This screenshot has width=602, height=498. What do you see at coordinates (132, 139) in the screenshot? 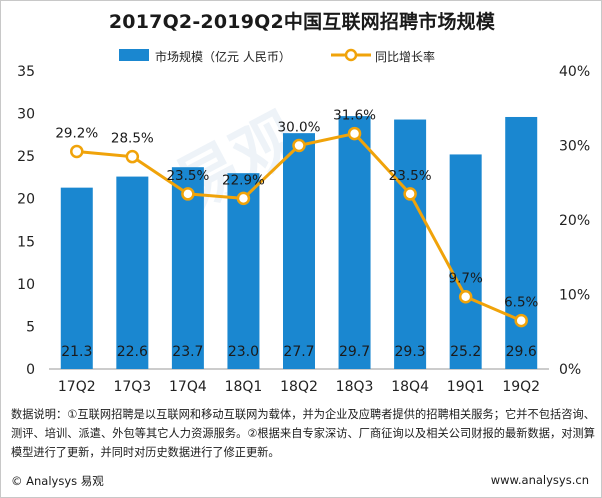
I see `growth-value-label: 28.5%` at bounding box center [132, 139].